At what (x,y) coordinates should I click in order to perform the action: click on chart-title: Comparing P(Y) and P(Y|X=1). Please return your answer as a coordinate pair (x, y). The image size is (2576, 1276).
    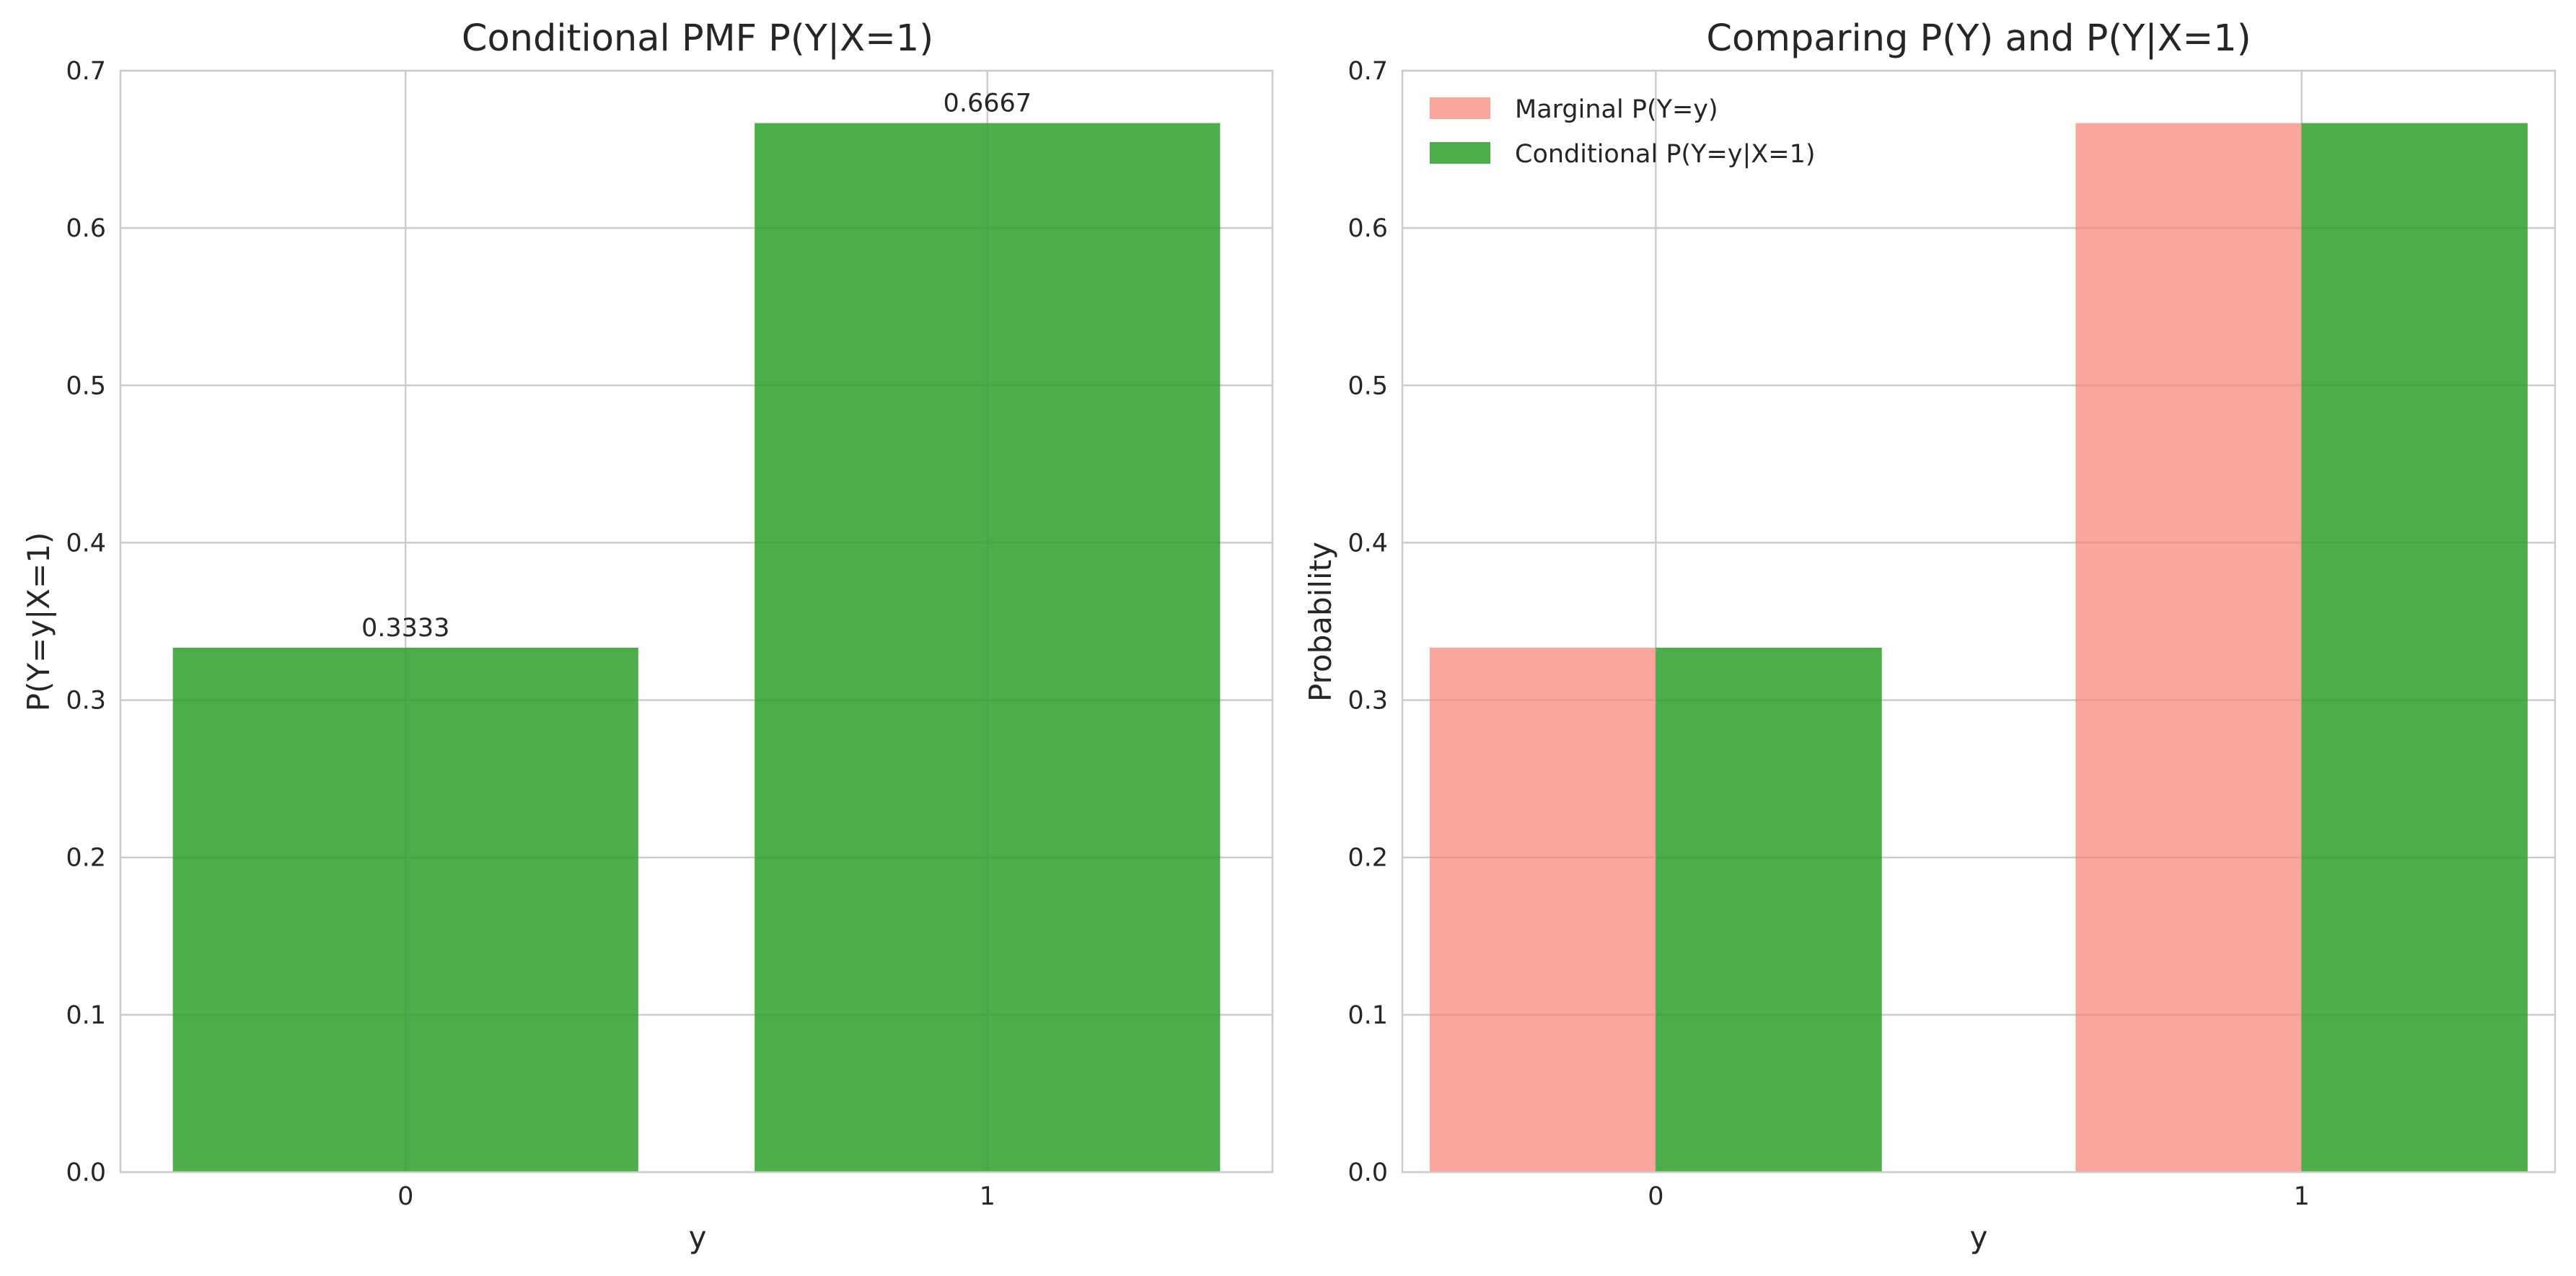
    Looking at the image, I should click on (1978, 39).